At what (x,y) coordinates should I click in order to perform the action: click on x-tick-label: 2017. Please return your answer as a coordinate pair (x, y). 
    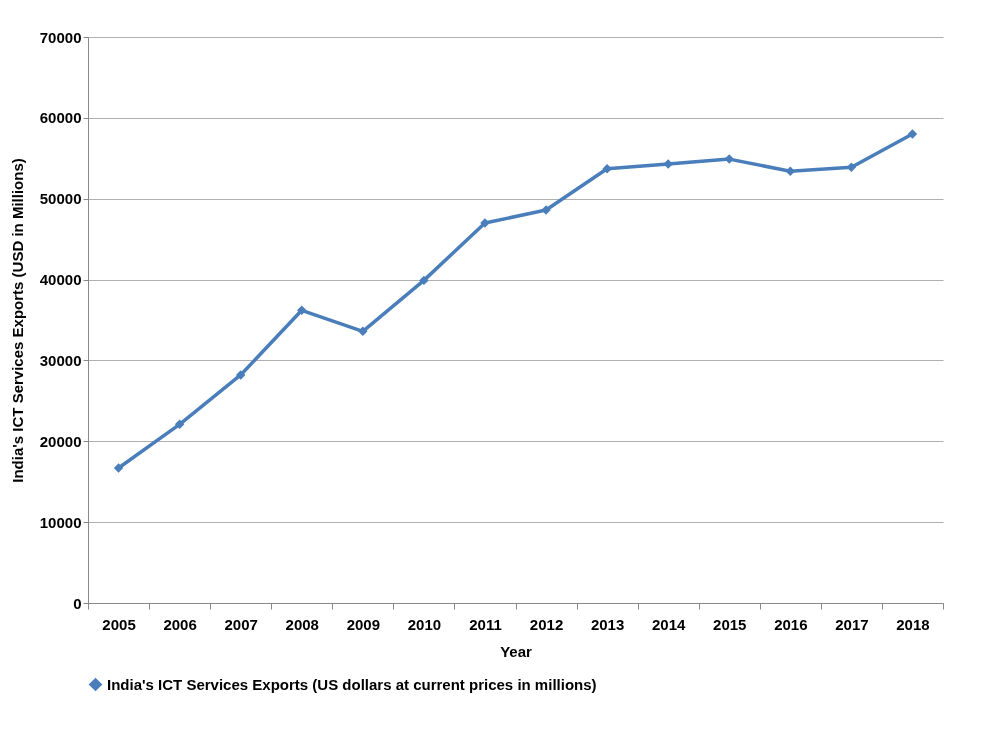
    Looking at the image, I should click on (852, 624).